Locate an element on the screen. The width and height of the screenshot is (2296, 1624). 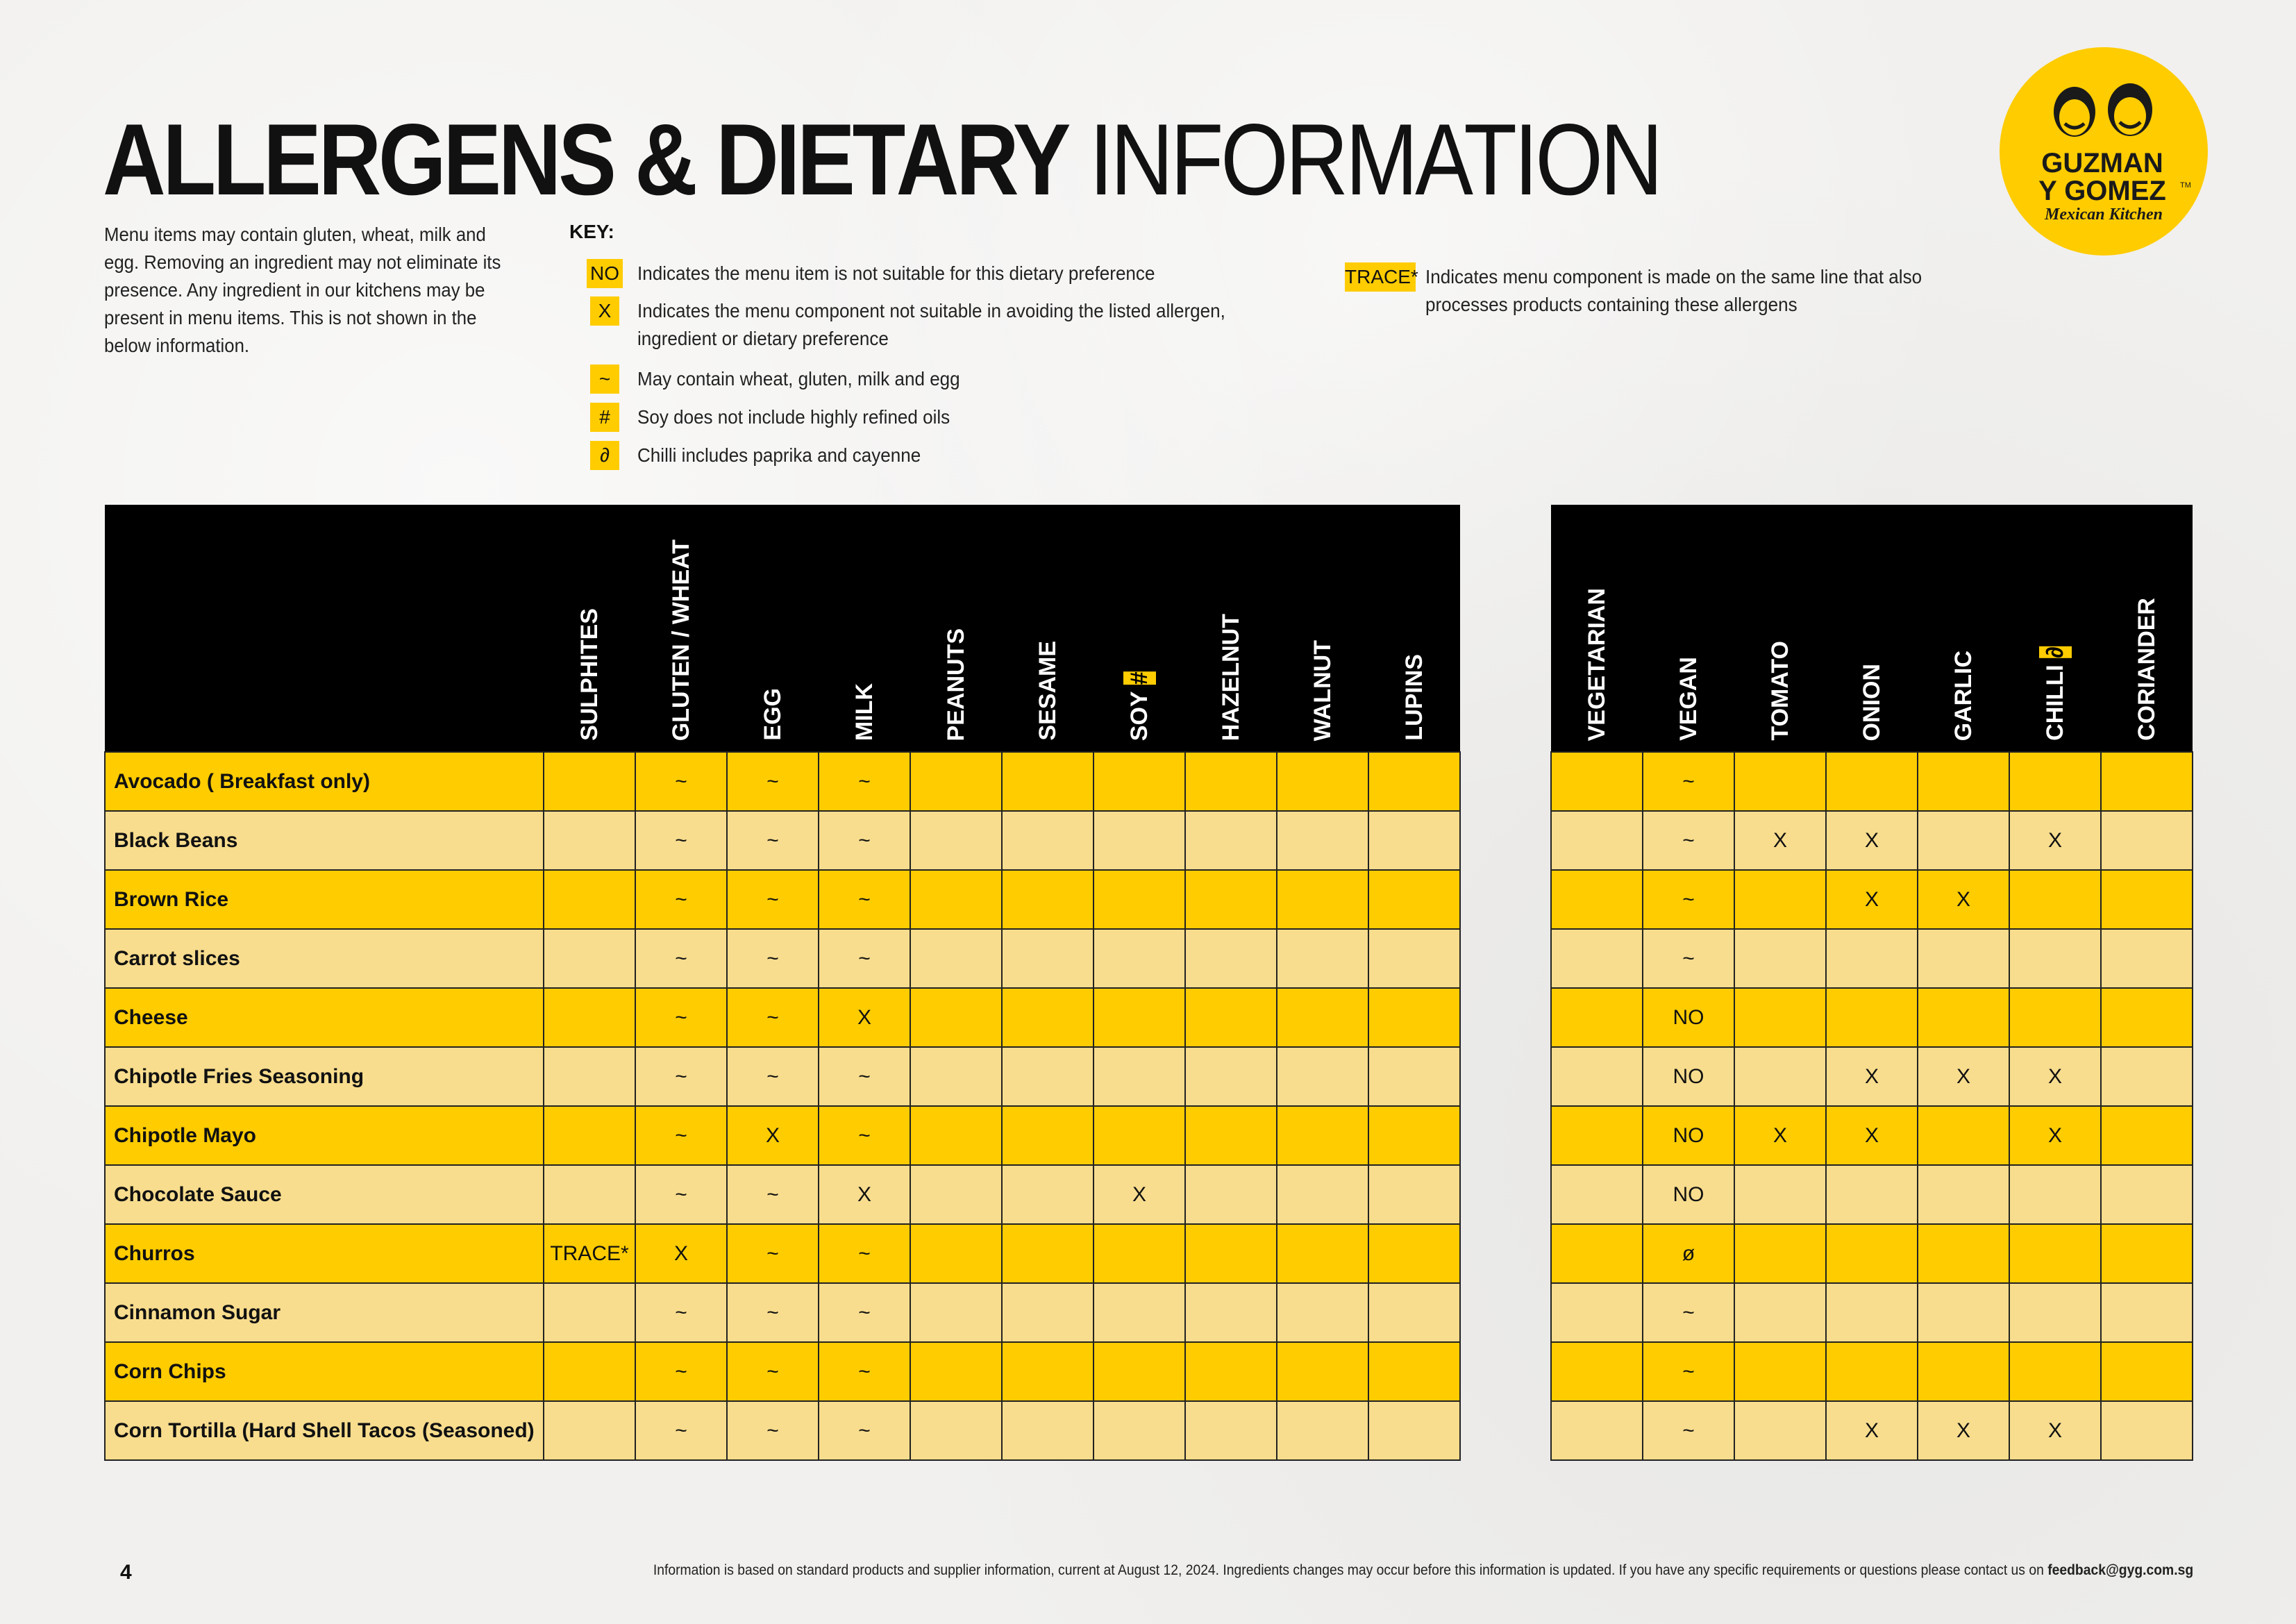
table-row: Chocolate Sauce ~ ~ X X is located at coordinates (782, 1194).